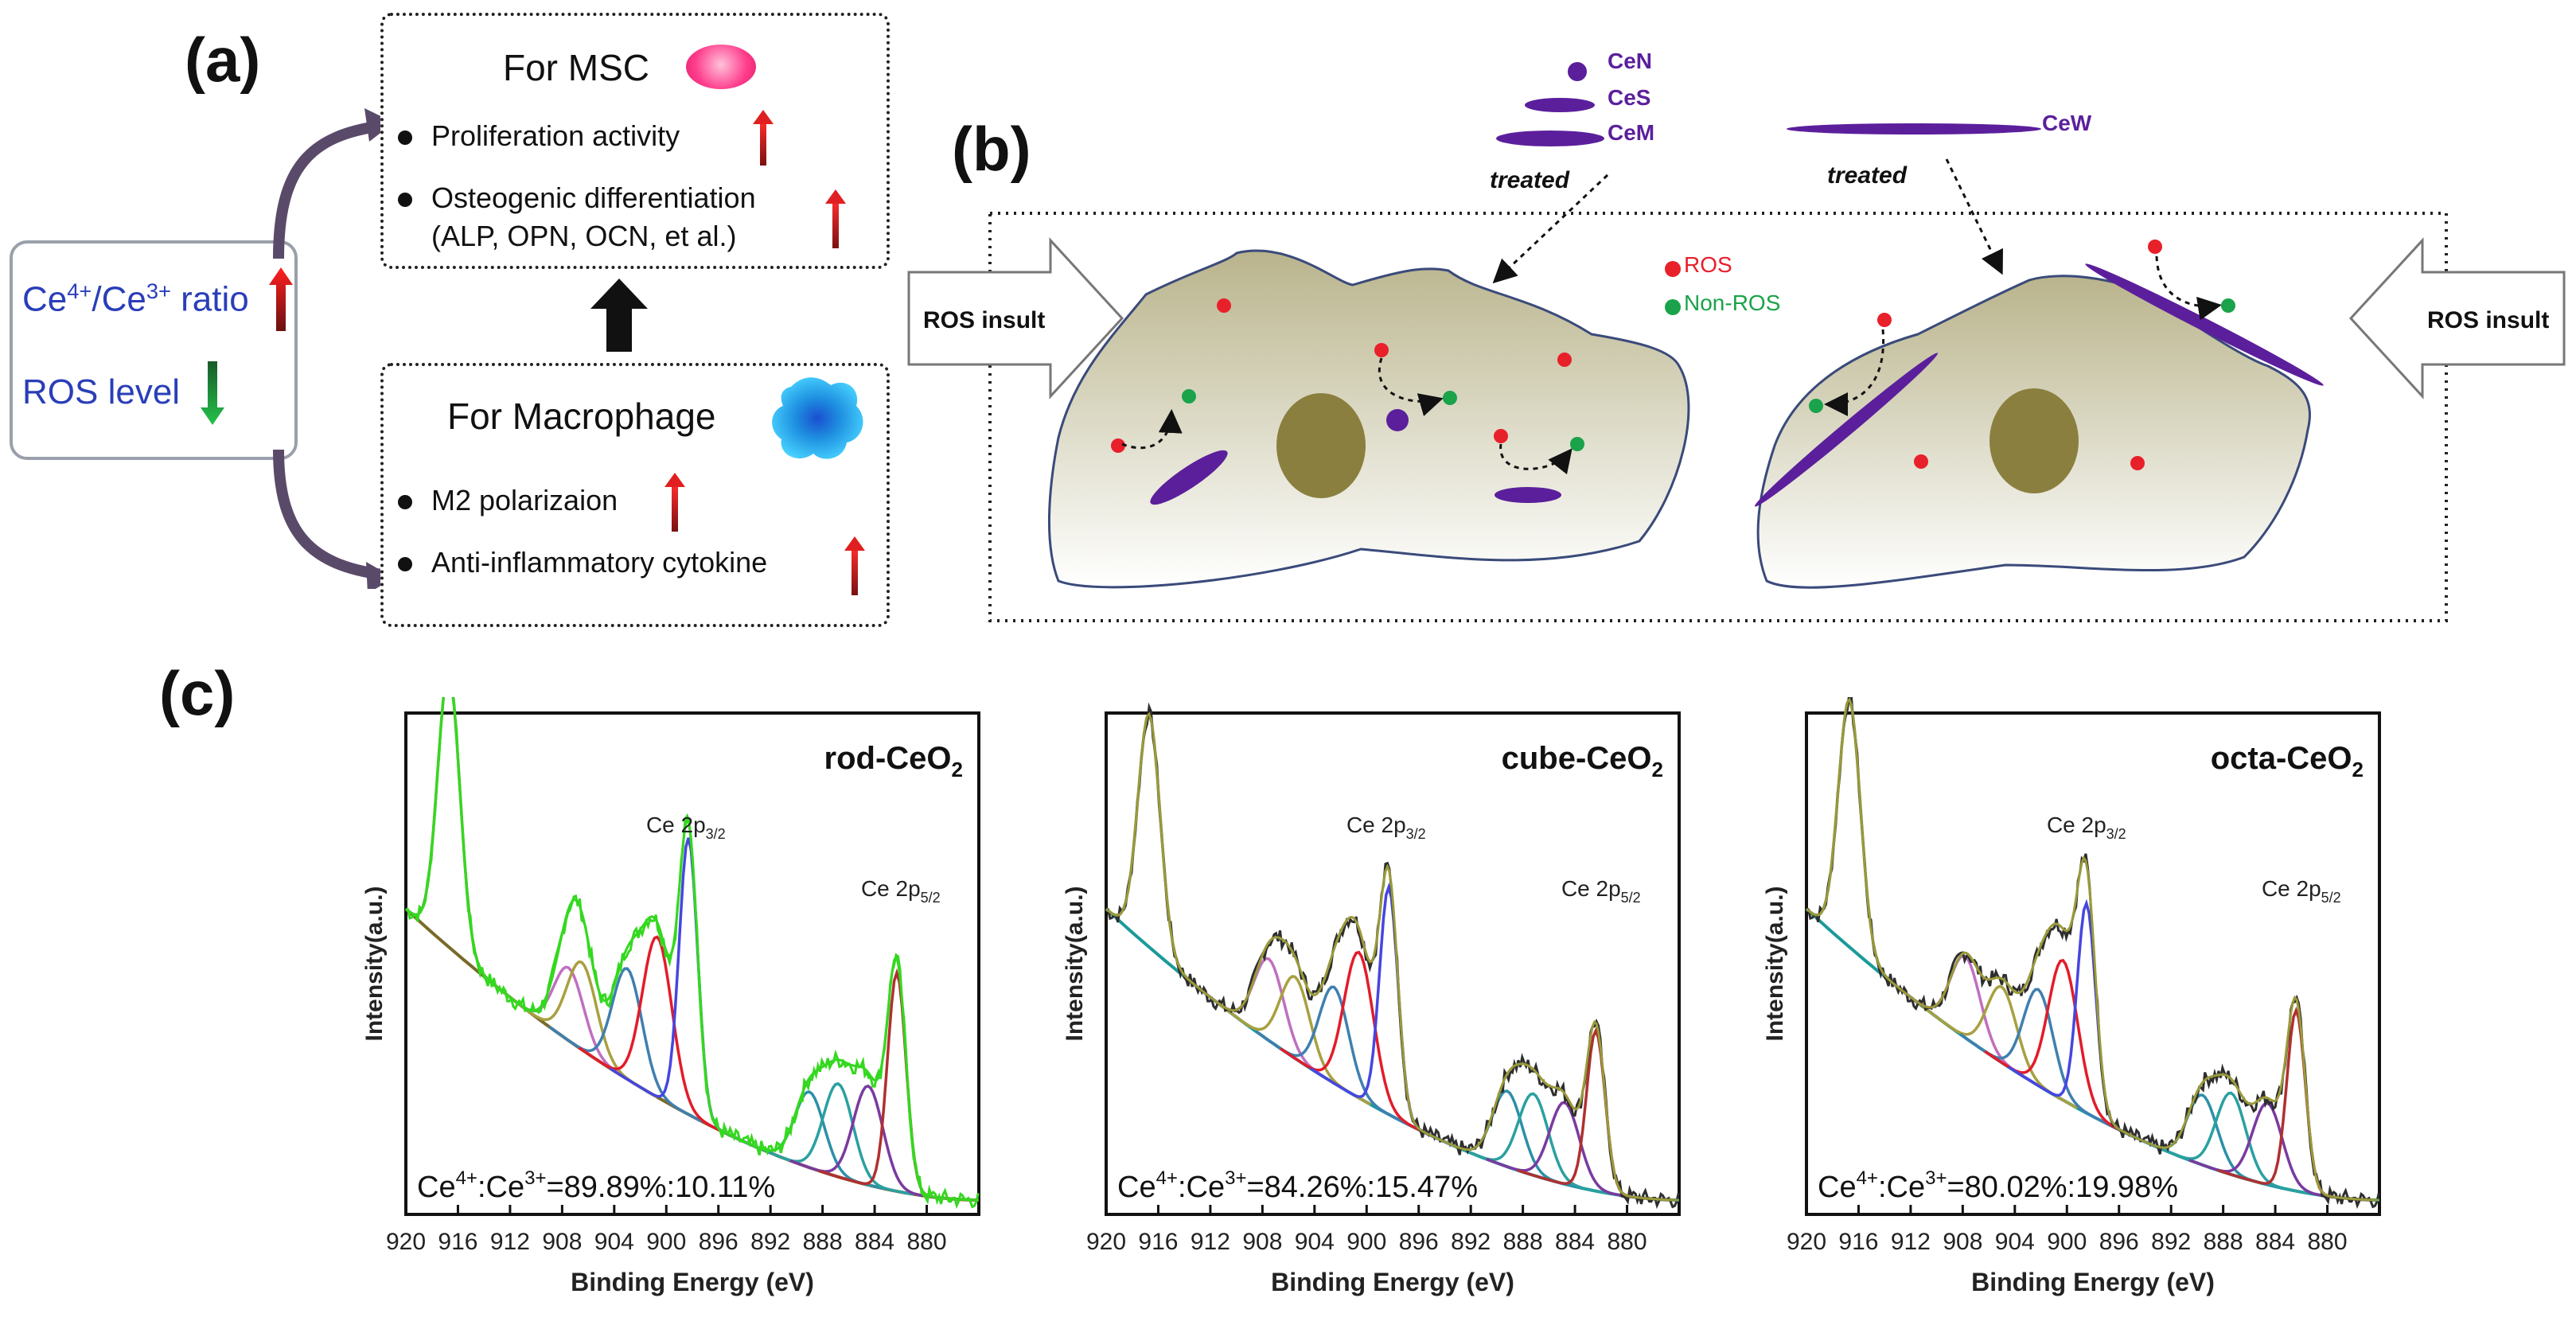  What do you see at coordinates (1577, 71) in the screenshot?
I see `particle-cen` at bounding box center [1577, 71].